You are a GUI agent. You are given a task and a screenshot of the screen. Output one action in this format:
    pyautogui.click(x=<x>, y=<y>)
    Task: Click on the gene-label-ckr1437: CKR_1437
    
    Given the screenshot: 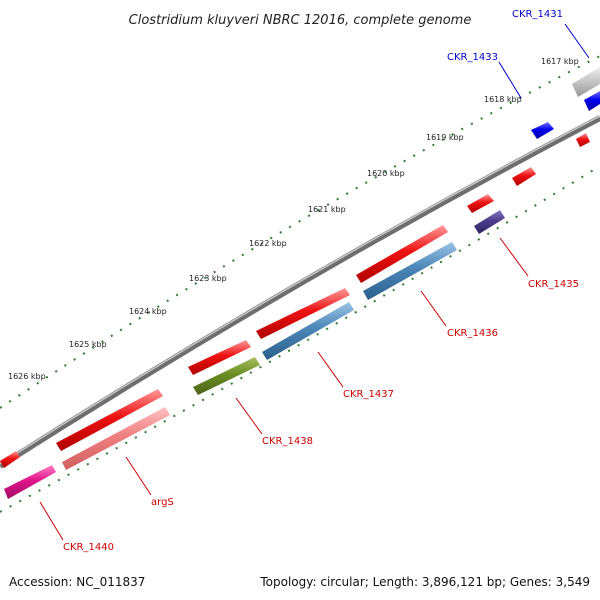 What is the action you would take?
    pyautogui.click(x=368, y=394)
    